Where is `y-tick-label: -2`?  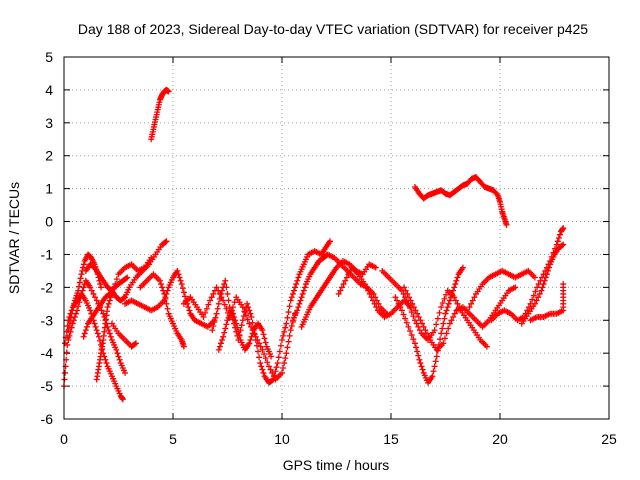 y-tick-label: -2 is located at coordinates (47, 287).